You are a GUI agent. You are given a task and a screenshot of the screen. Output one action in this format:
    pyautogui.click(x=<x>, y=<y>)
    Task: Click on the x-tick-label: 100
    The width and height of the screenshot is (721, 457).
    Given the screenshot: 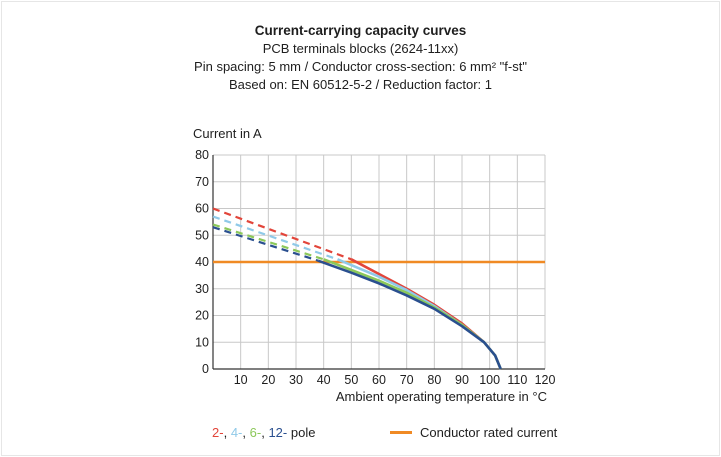 What is the action you would take?
    pyautogui.click(x=489, y=380)
    